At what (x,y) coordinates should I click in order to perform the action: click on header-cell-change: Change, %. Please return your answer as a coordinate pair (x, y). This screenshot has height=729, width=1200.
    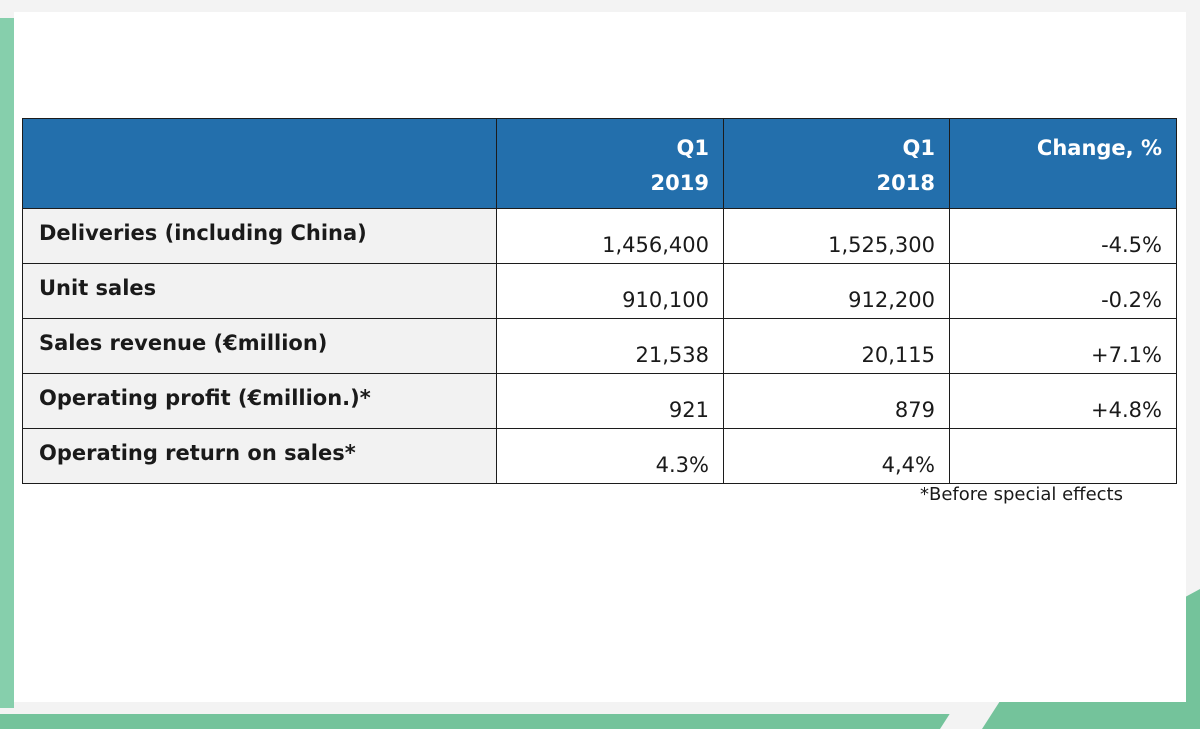
    Looking at the image, I should click on (1063, 163).